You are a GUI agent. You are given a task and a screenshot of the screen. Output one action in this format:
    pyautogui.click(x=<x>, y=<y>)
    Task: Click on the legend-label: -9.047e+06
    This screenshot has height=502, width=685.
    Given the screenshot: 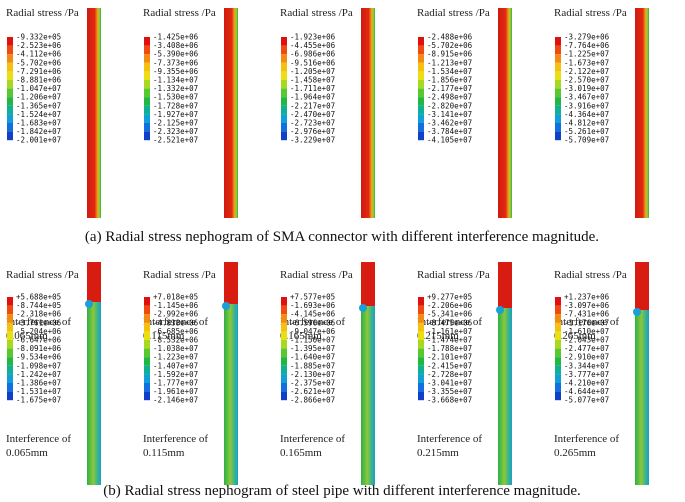 What is the action you would take?
    pyautogui.click(x=313, y=331)
    